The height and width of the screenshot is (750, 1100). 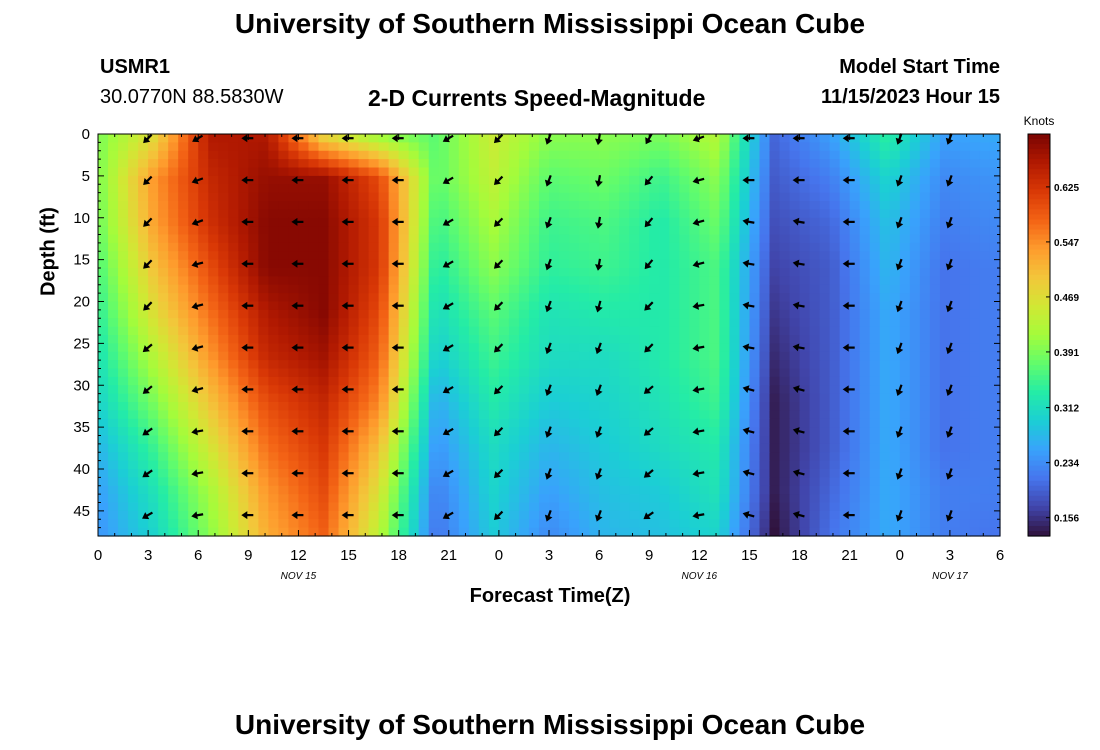 I want to click on y-tick-label: 20, so click(x=81, y=302).